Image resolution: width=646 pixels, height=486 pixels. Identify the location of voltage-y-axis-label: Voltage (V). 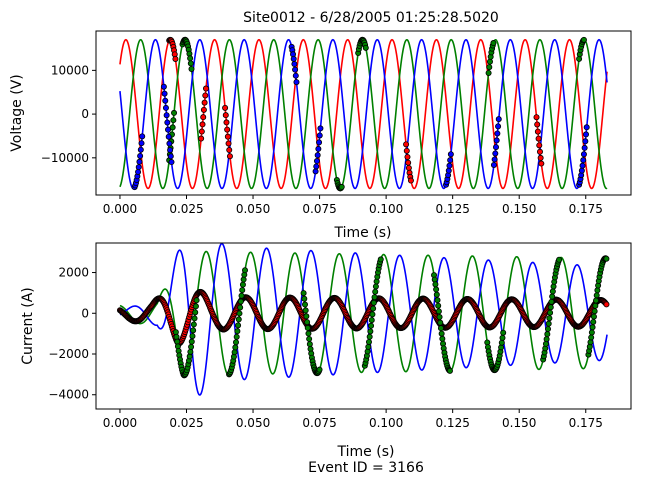
(17, 112).